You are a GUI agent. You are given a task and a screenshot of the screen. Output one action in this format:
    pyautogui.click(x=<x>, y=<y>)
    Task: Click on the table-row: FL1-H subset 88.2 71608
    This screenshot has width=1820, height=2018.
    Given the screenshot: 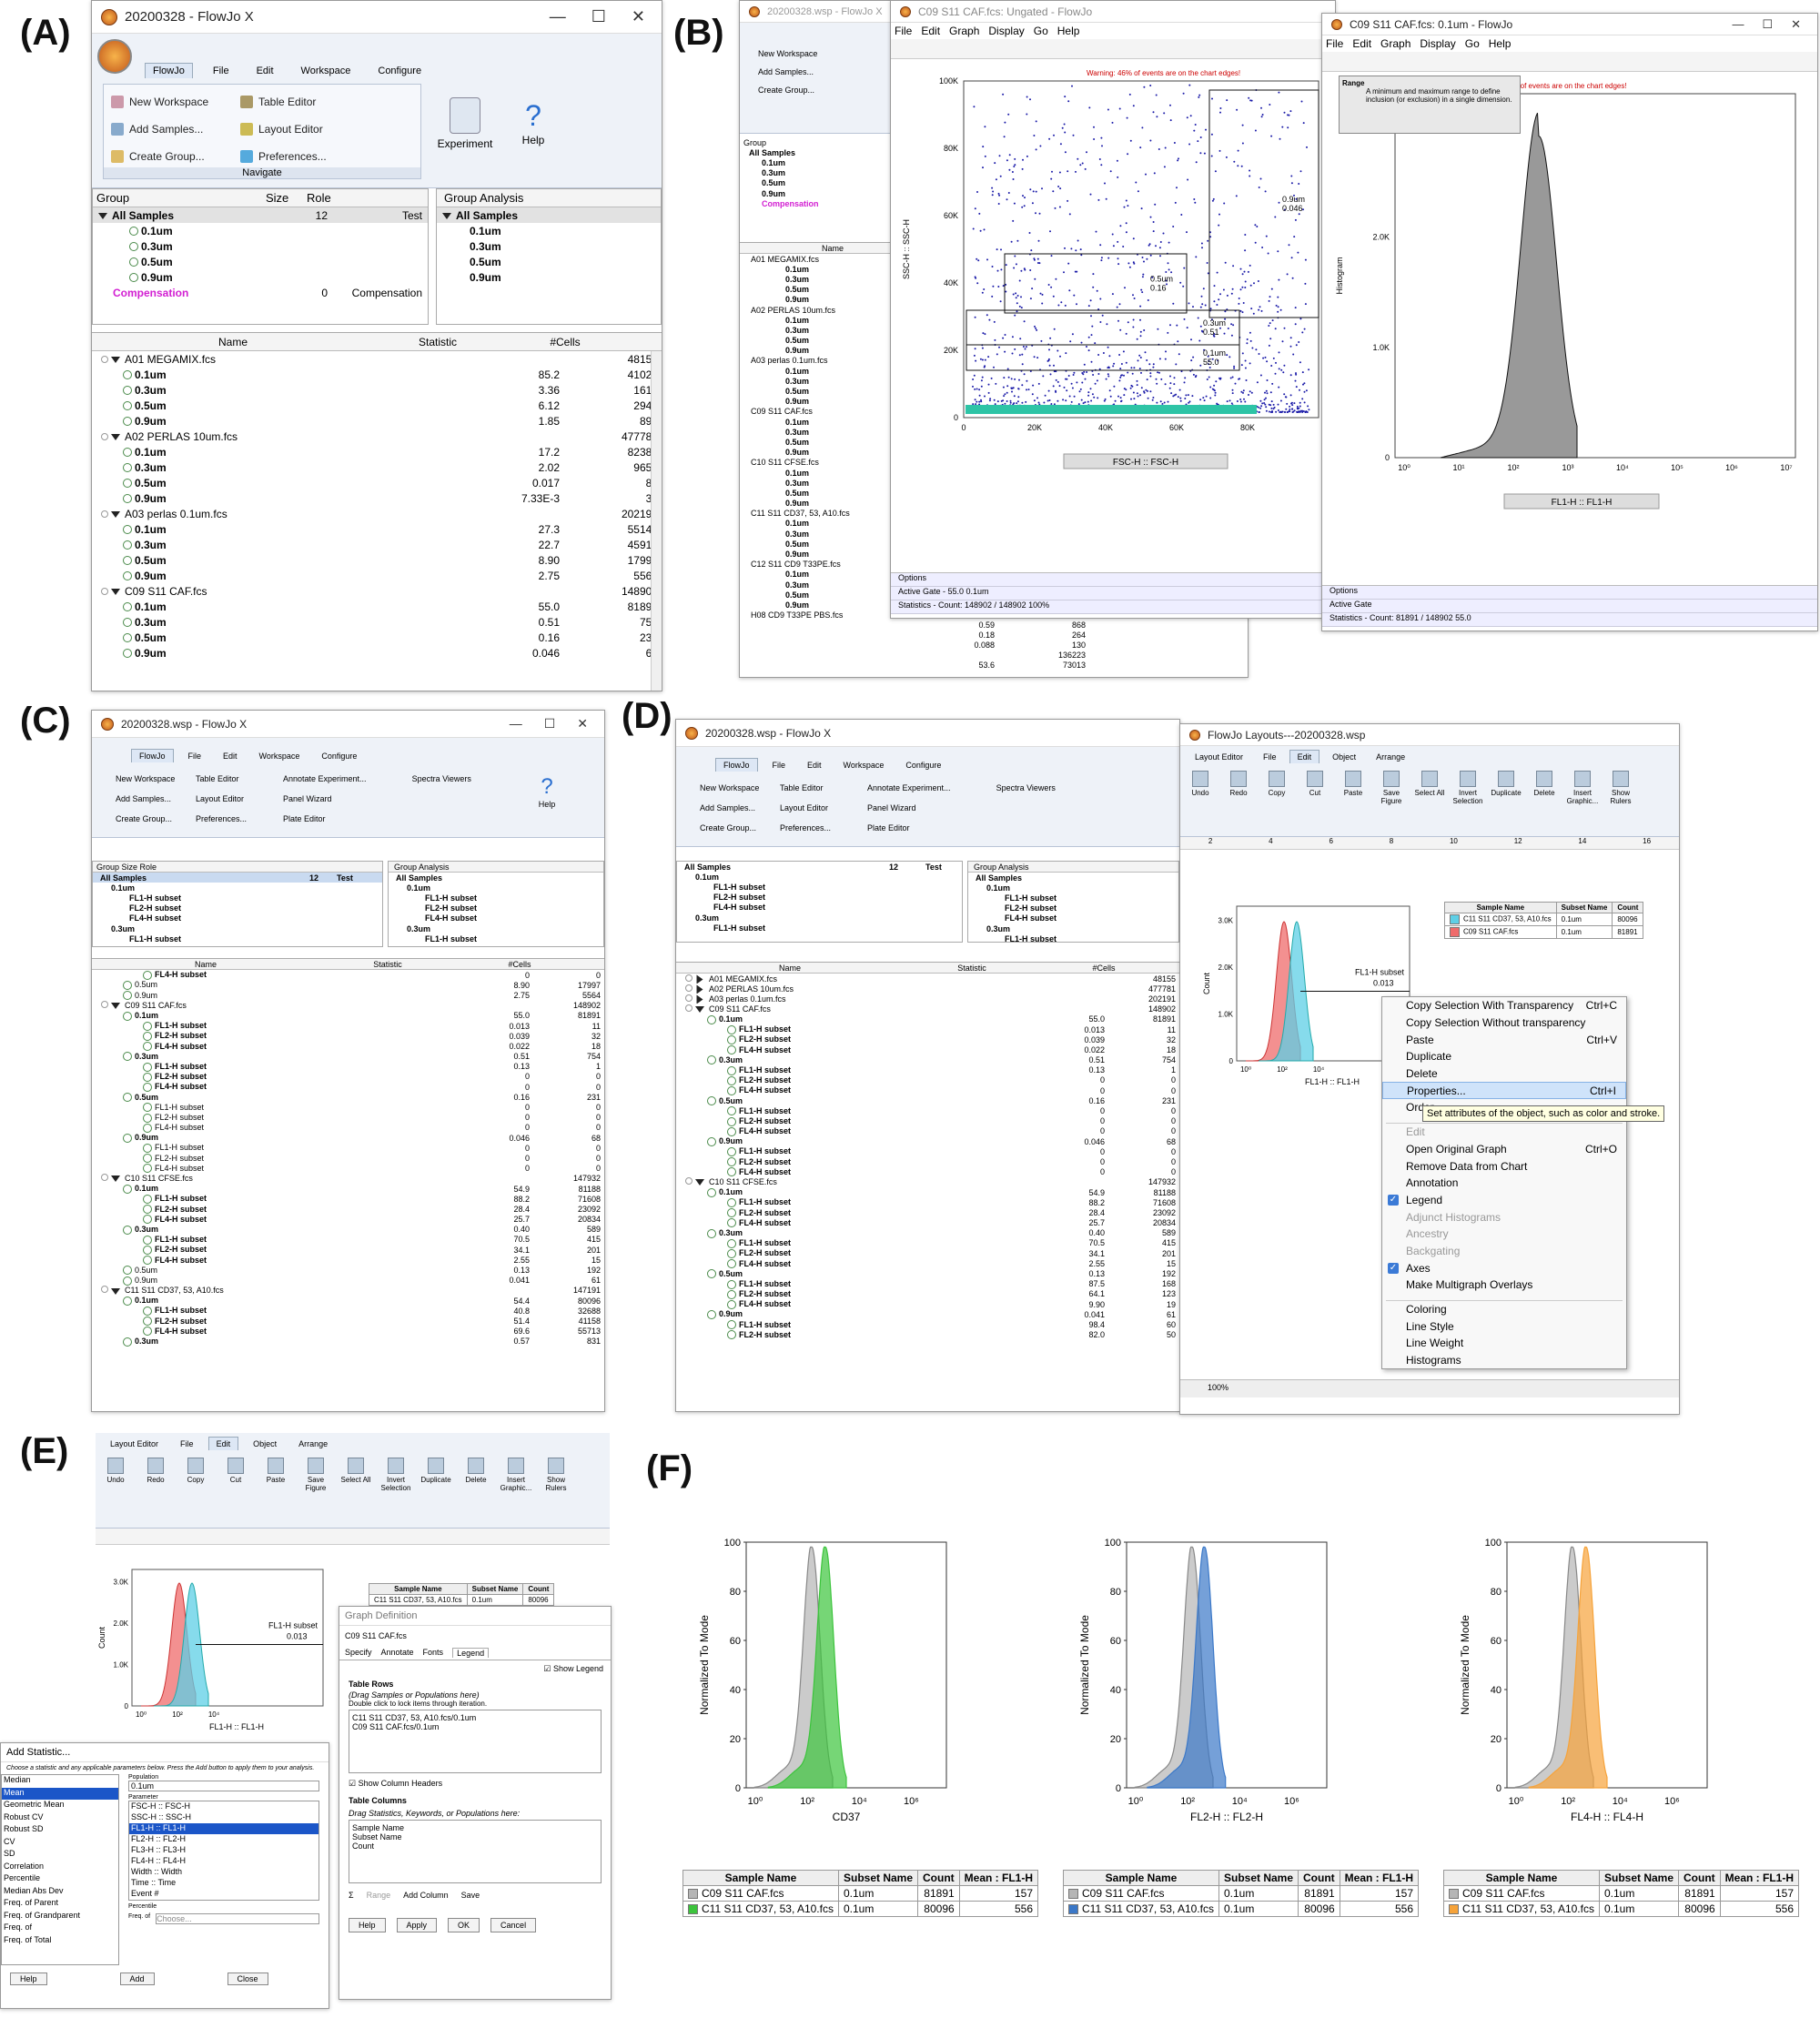 What is the action you would take?
    pyautogui.click(x=348, y=1199)
    